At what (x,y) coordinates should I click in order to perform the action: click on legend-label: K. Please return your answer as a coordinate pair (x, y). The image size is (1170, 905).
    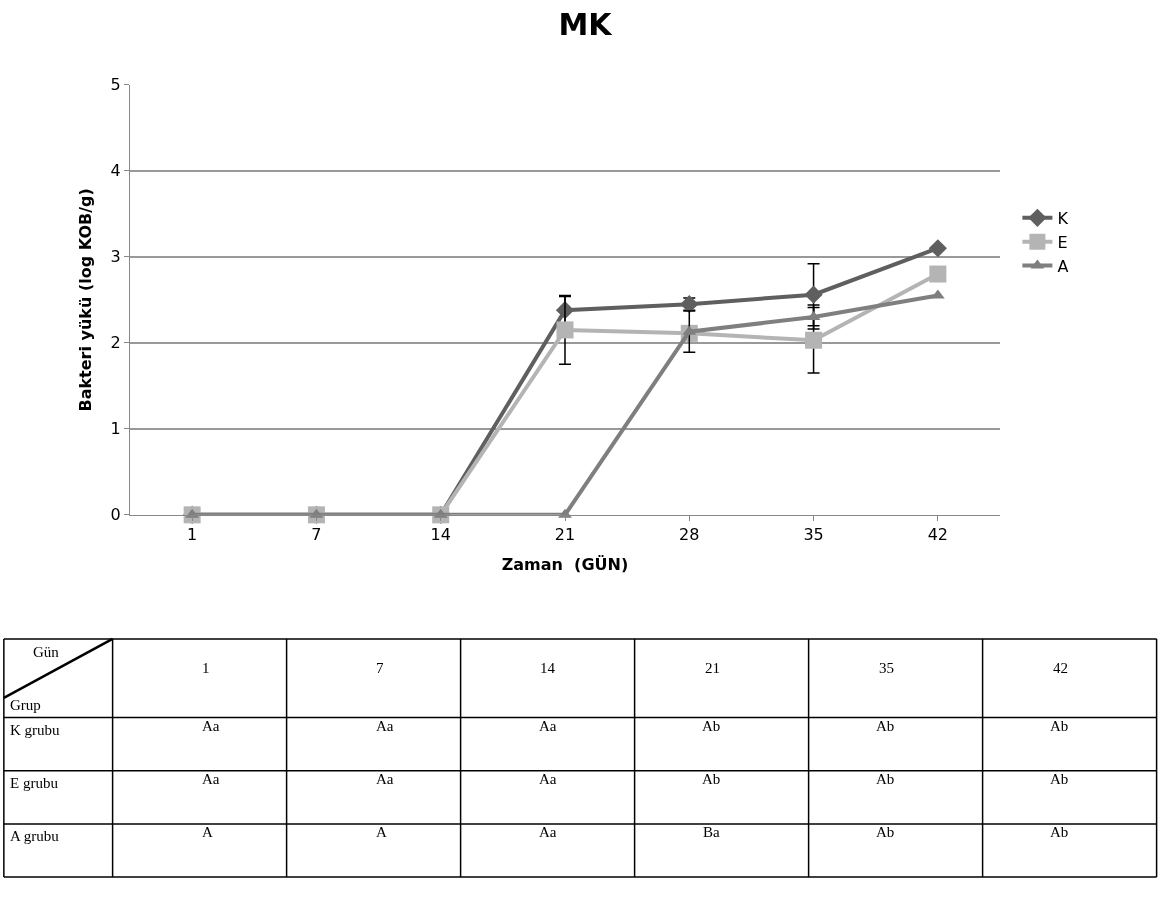
    Looking at the image, I should click on (1063, 219).